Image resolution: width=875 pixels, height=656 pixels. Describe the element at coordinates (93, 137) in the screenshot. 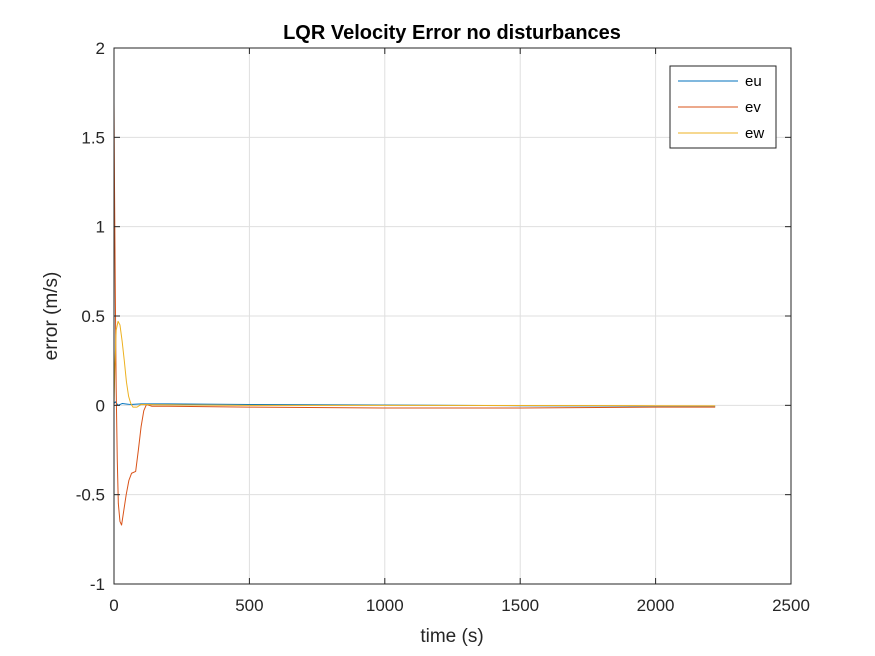

I see `y-tick-label: 1.5` at that location.